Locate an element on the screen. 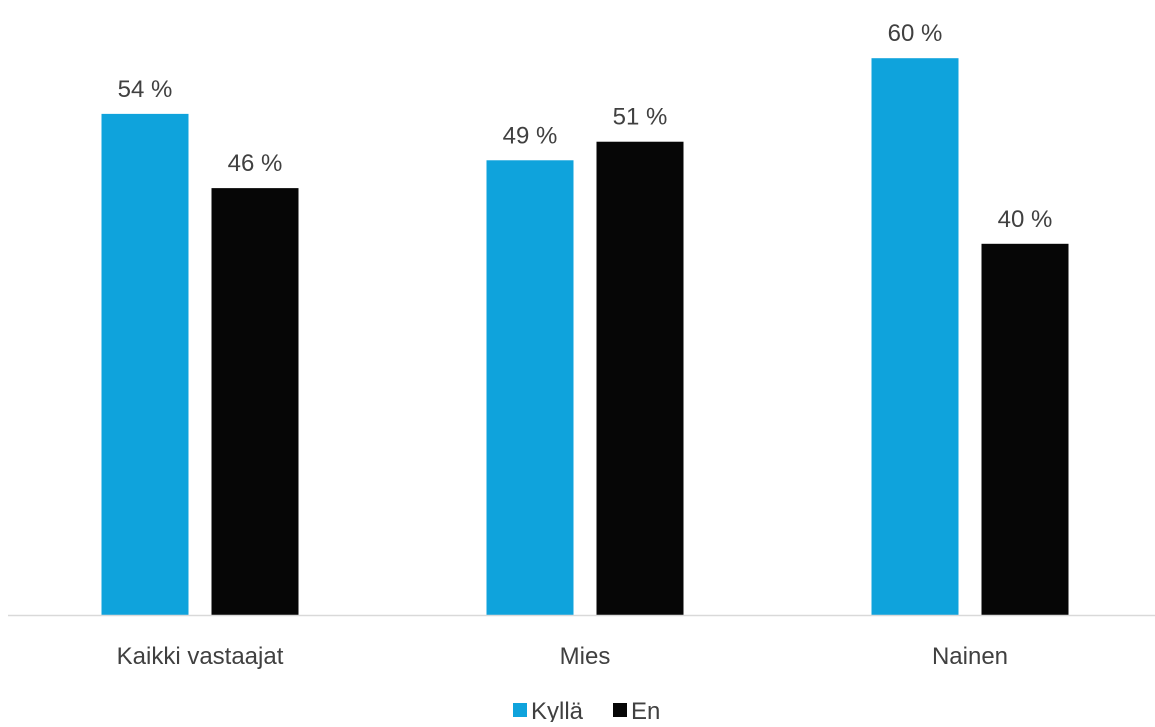 The width and height of the screenshot is (1155, 727). data-label-en-0: 46 % is located at coordinates (255, 163).